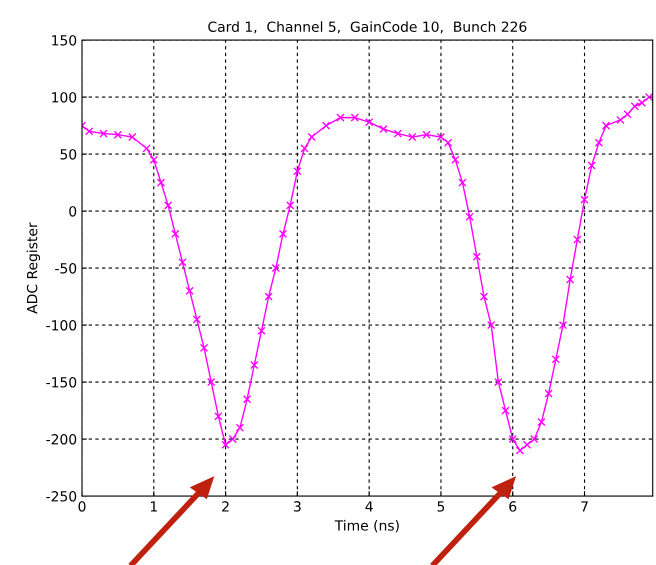 This screenshot has height=565, width=656. Describe the element at coordinates (72, 211) in the screenshot. I see `y-tick-label: 0` at that location.